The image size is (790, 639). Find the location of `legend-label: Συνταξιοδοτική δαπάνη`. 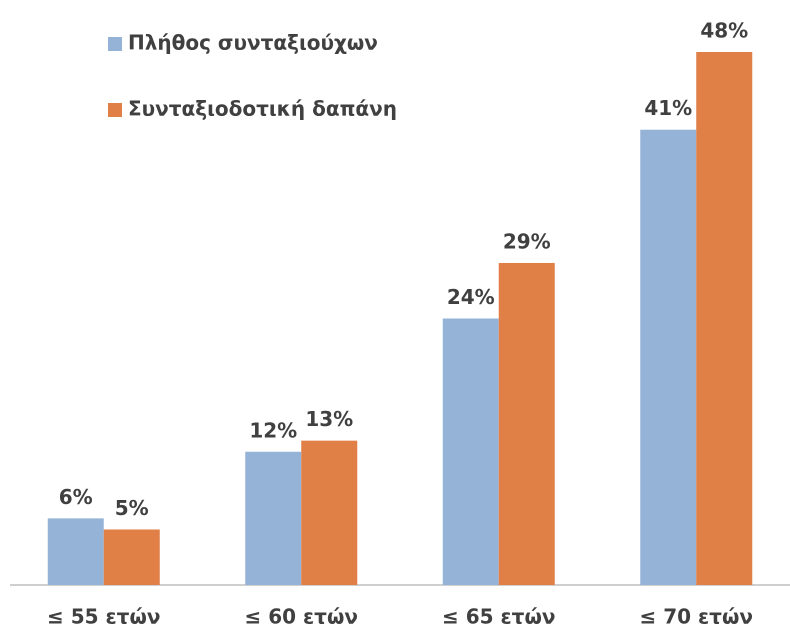

legend-label: Συνταξιοδοτική δαπάνη is located at coordinates (262, 109).